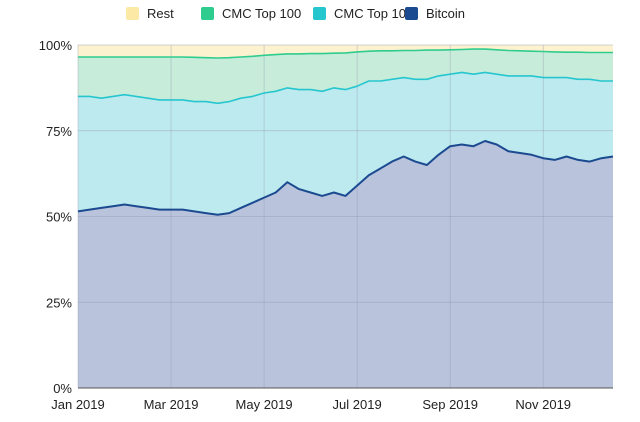  What do you see at coordinates (78, 404) in the screenshot?
I see `x-tick-label: Jan 2019` at bounding box center [78, 404].